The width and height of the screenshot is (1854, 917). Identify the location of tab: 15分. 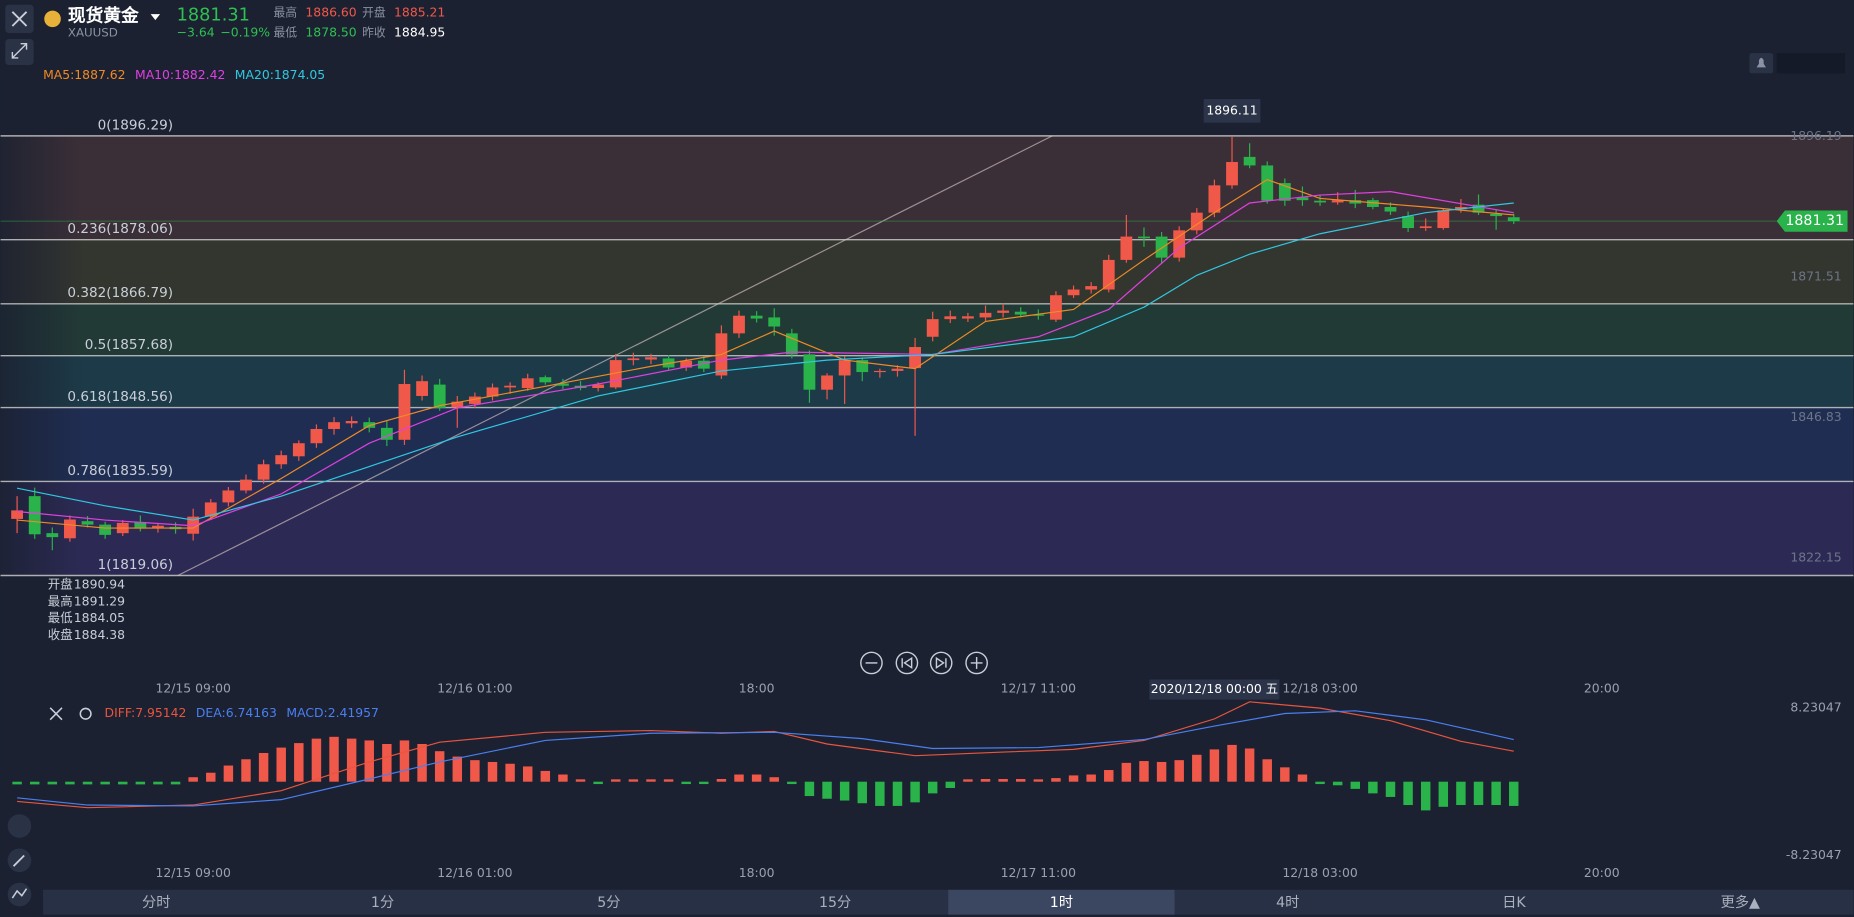
(835, 903).